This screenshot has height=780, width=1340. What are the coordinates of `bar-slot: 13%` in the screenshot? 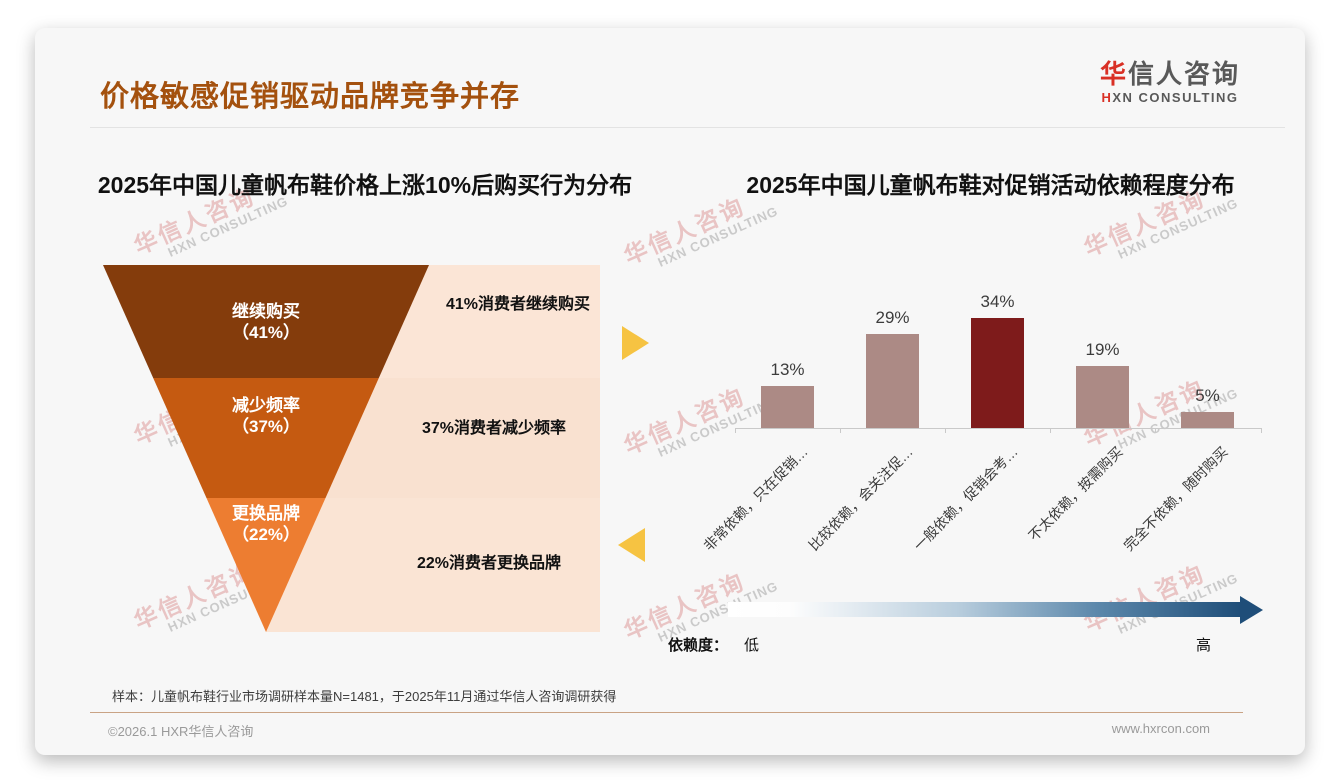 It's located at (787, 370).